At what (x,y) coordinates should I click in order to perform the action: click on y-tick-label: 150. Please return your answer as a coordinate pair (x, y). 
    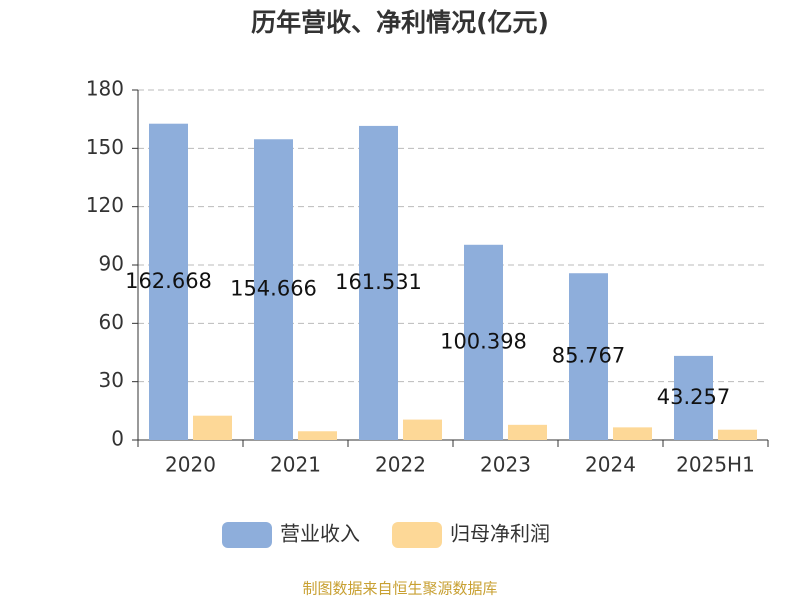
    Looking at the image, I should click on (105, 147).